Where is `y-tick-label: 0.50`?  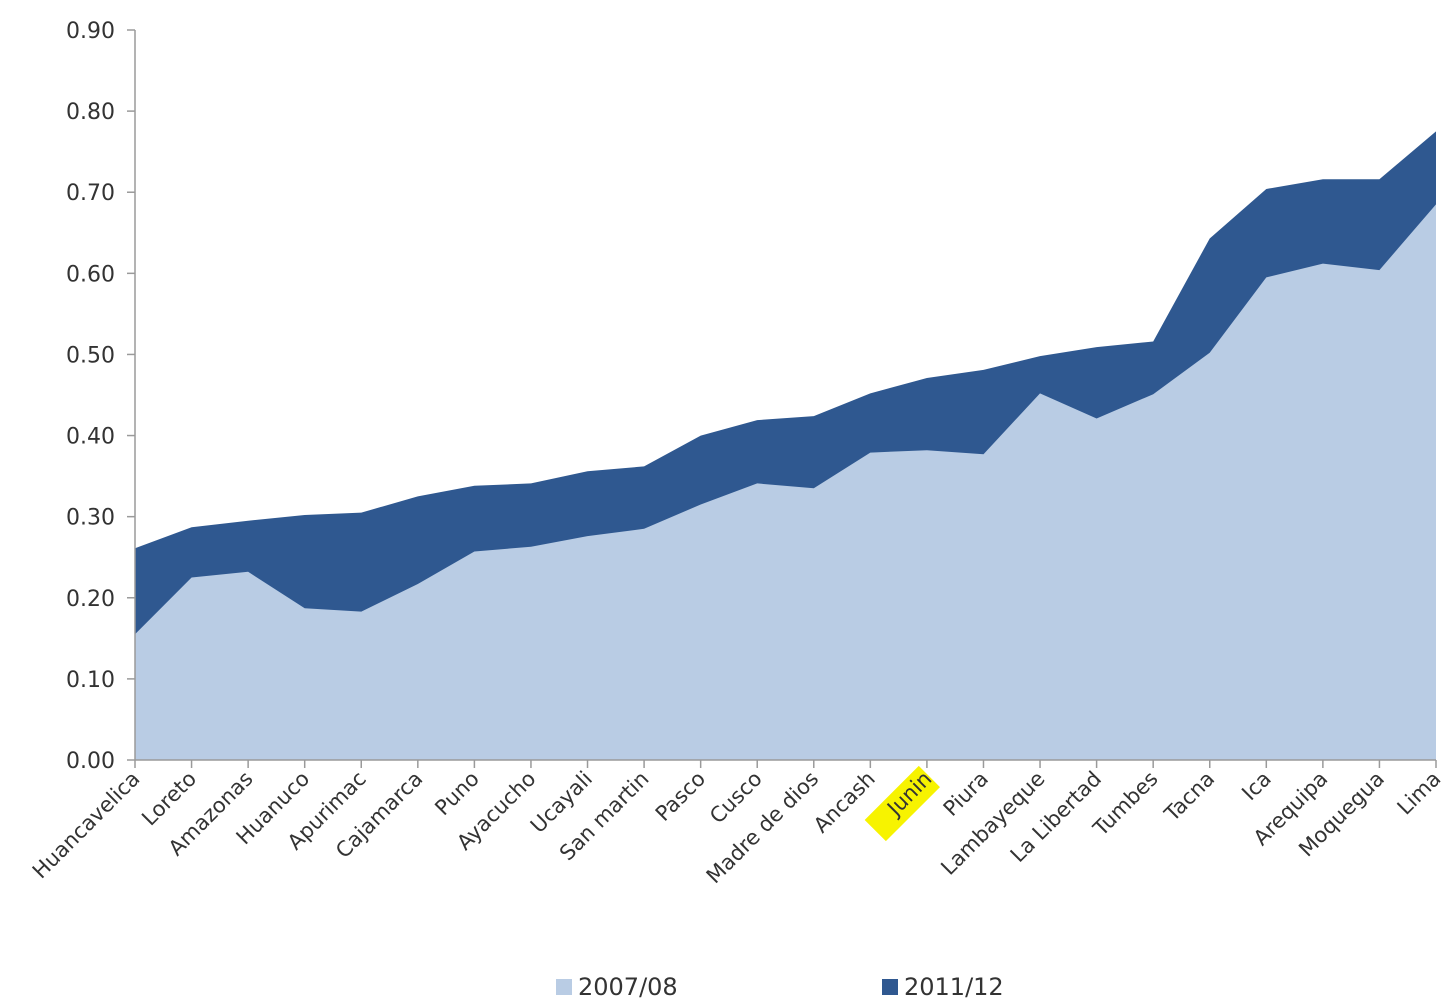
y-tick-label: 0.50 is located at coordinates (90, 355).